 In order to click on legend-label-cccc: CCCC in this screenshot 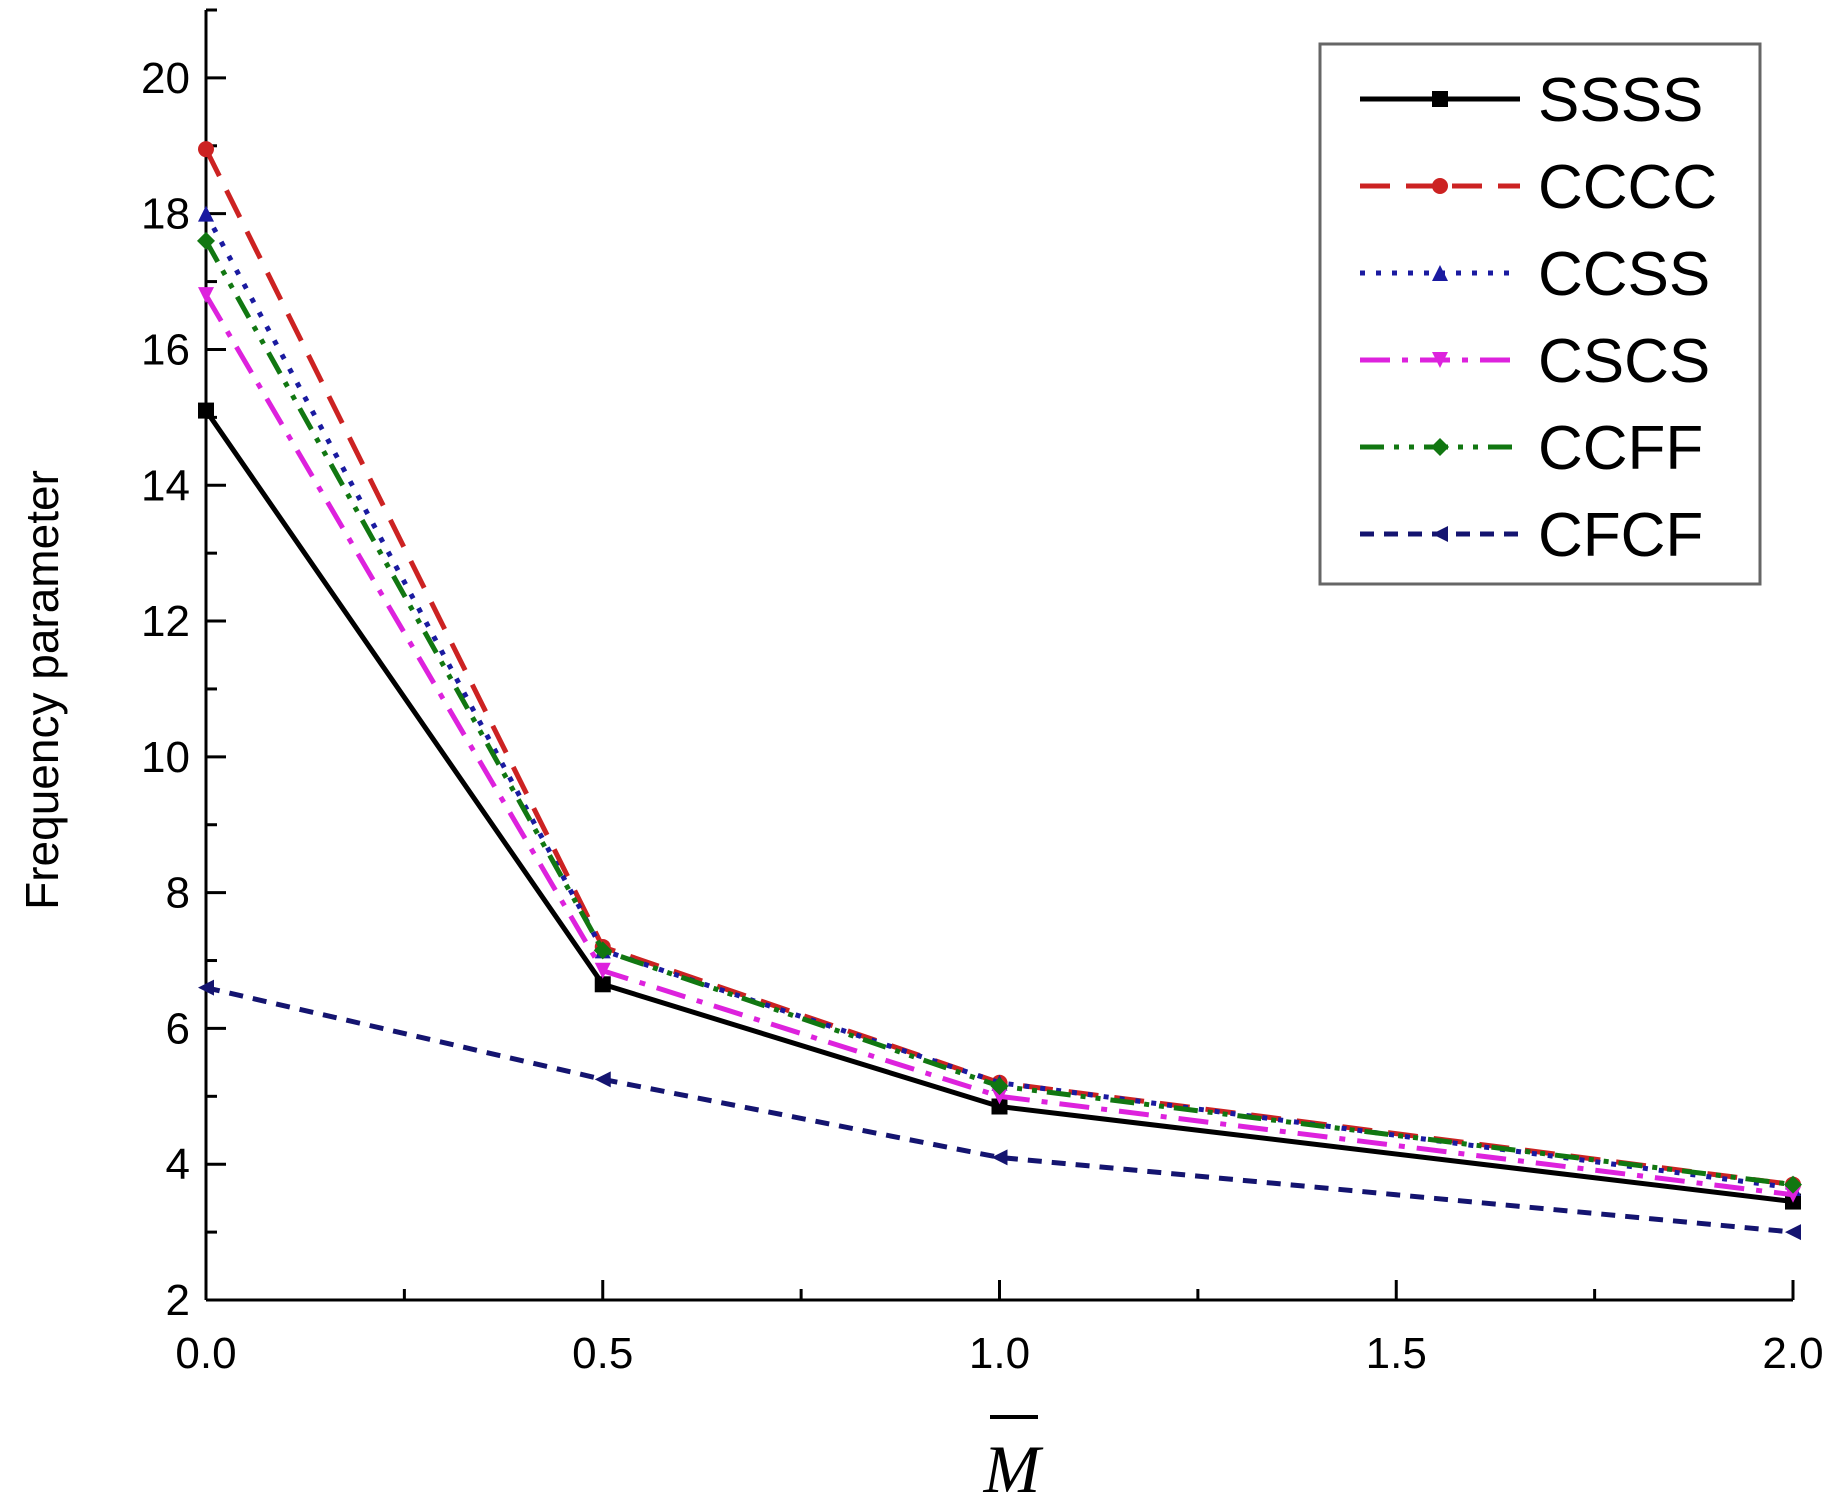, I will do `click(1627, 187)`.